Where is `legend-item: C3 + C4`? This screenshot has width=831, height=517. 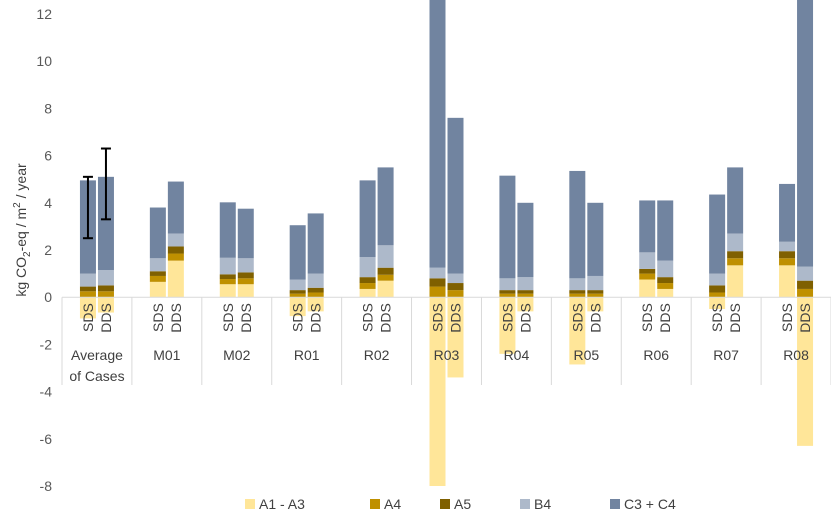 legend-item: C3 + C4 is located at coordinates (643, 504).